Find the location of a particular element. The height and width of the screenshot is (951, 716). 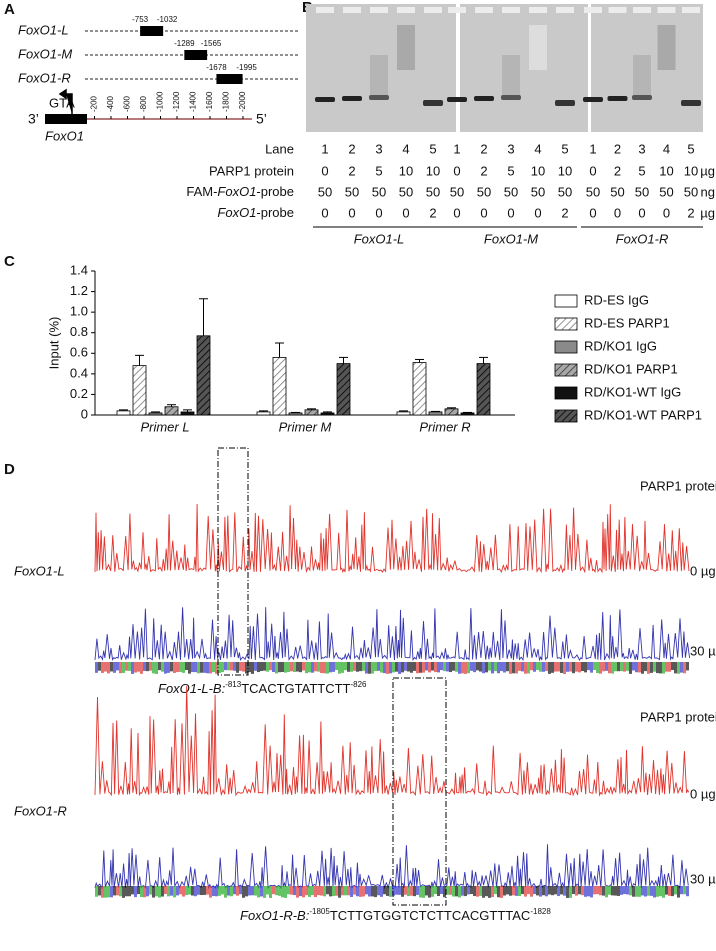

row-value: 0 is located at coordinates (405, 212).